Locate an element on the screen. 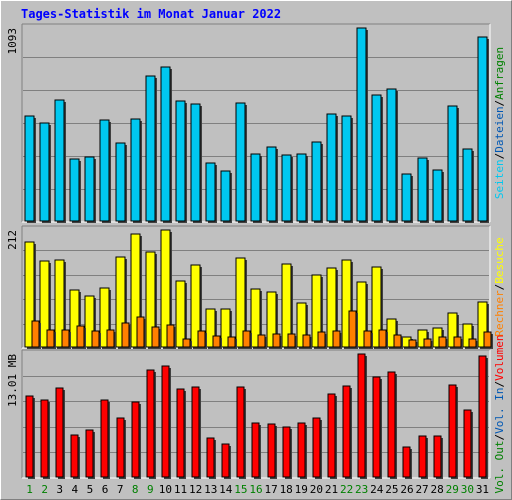  max-label-panel-0: 1093 is located at coordinates (12, 41).